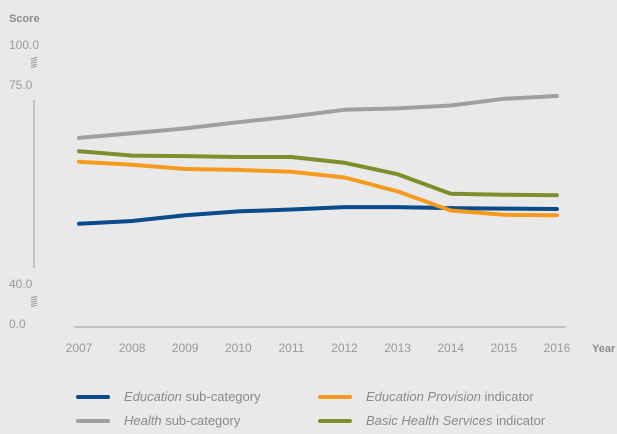 This screenshot has width=617, height=434. I want to click on y-tick-label: 75.0, so click(21, 85).